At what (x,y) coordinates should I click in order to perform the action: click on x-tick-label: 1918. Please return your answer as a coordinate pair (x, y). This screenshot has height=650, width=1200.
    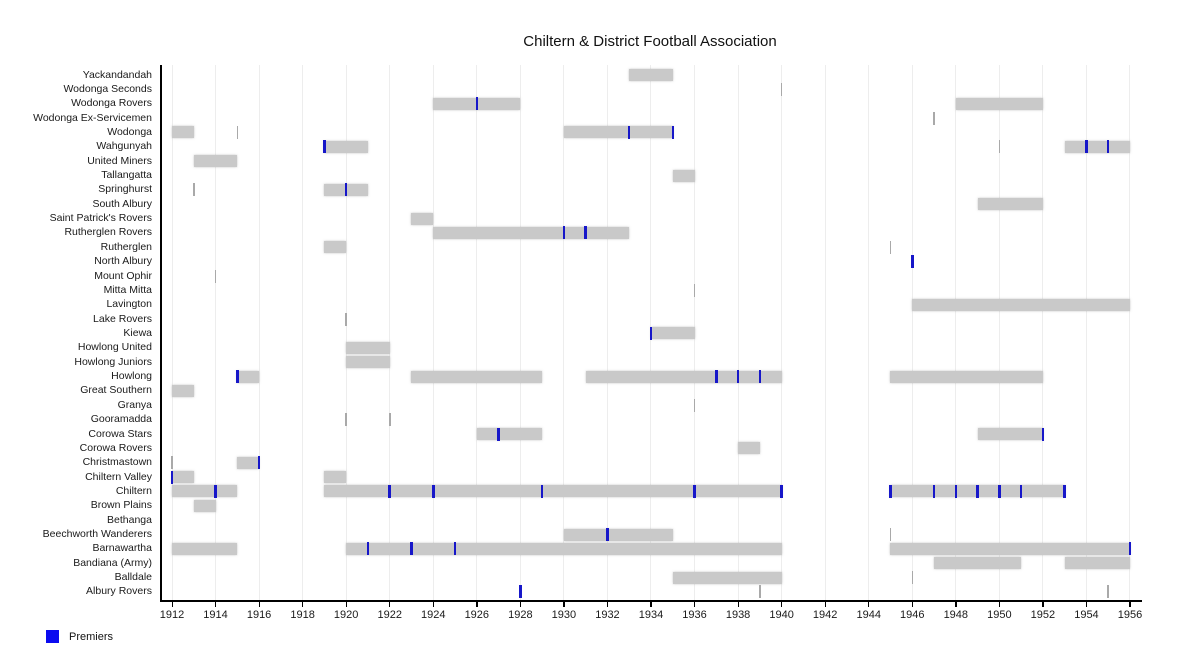
    Looking at the image, I should click on (302, 615).